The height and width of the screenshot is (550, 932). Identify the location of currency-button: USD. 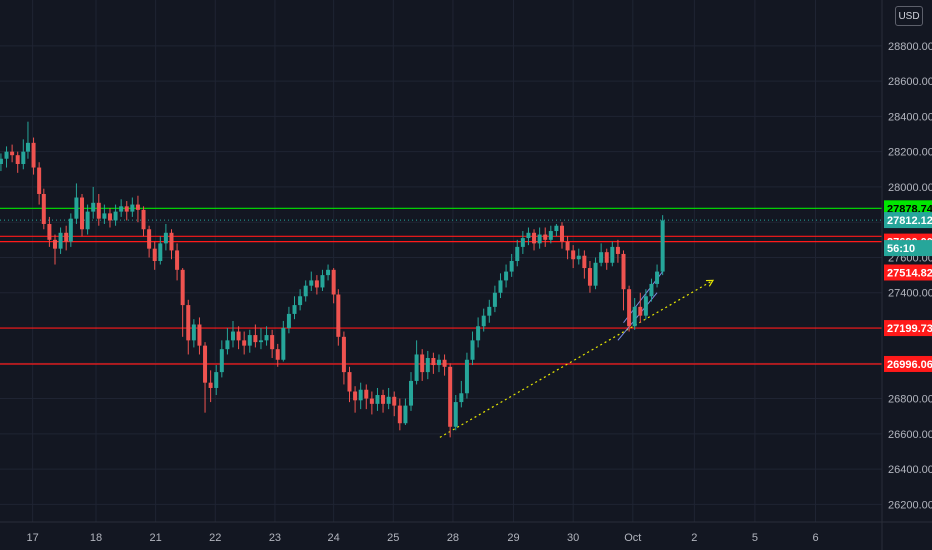
(909, 16).